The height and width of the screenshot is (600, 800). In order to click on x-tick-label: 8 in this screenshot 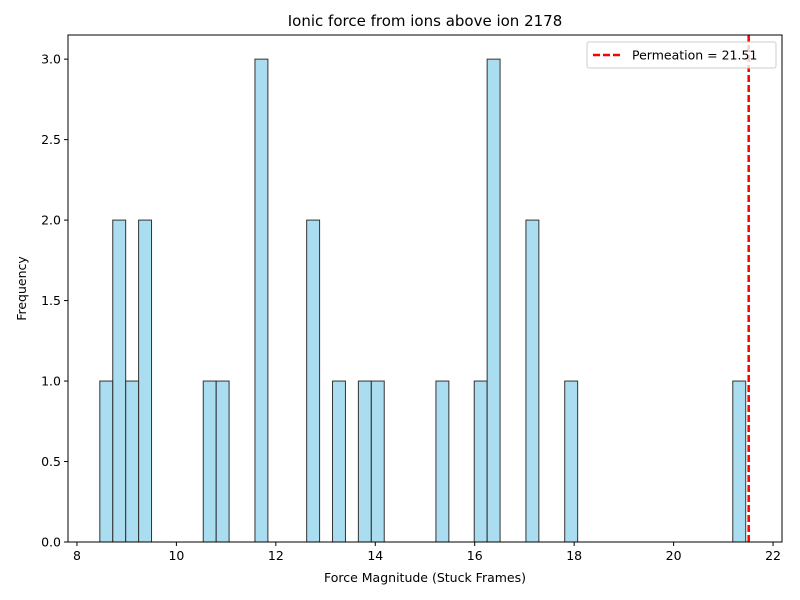, I will do `click(77, 555)`.